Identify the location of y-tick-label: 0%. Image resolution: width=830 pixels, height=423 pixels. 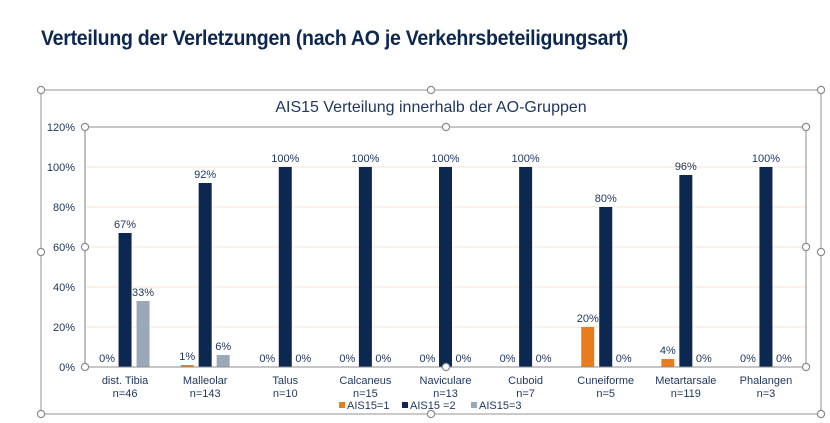
(67, 368).